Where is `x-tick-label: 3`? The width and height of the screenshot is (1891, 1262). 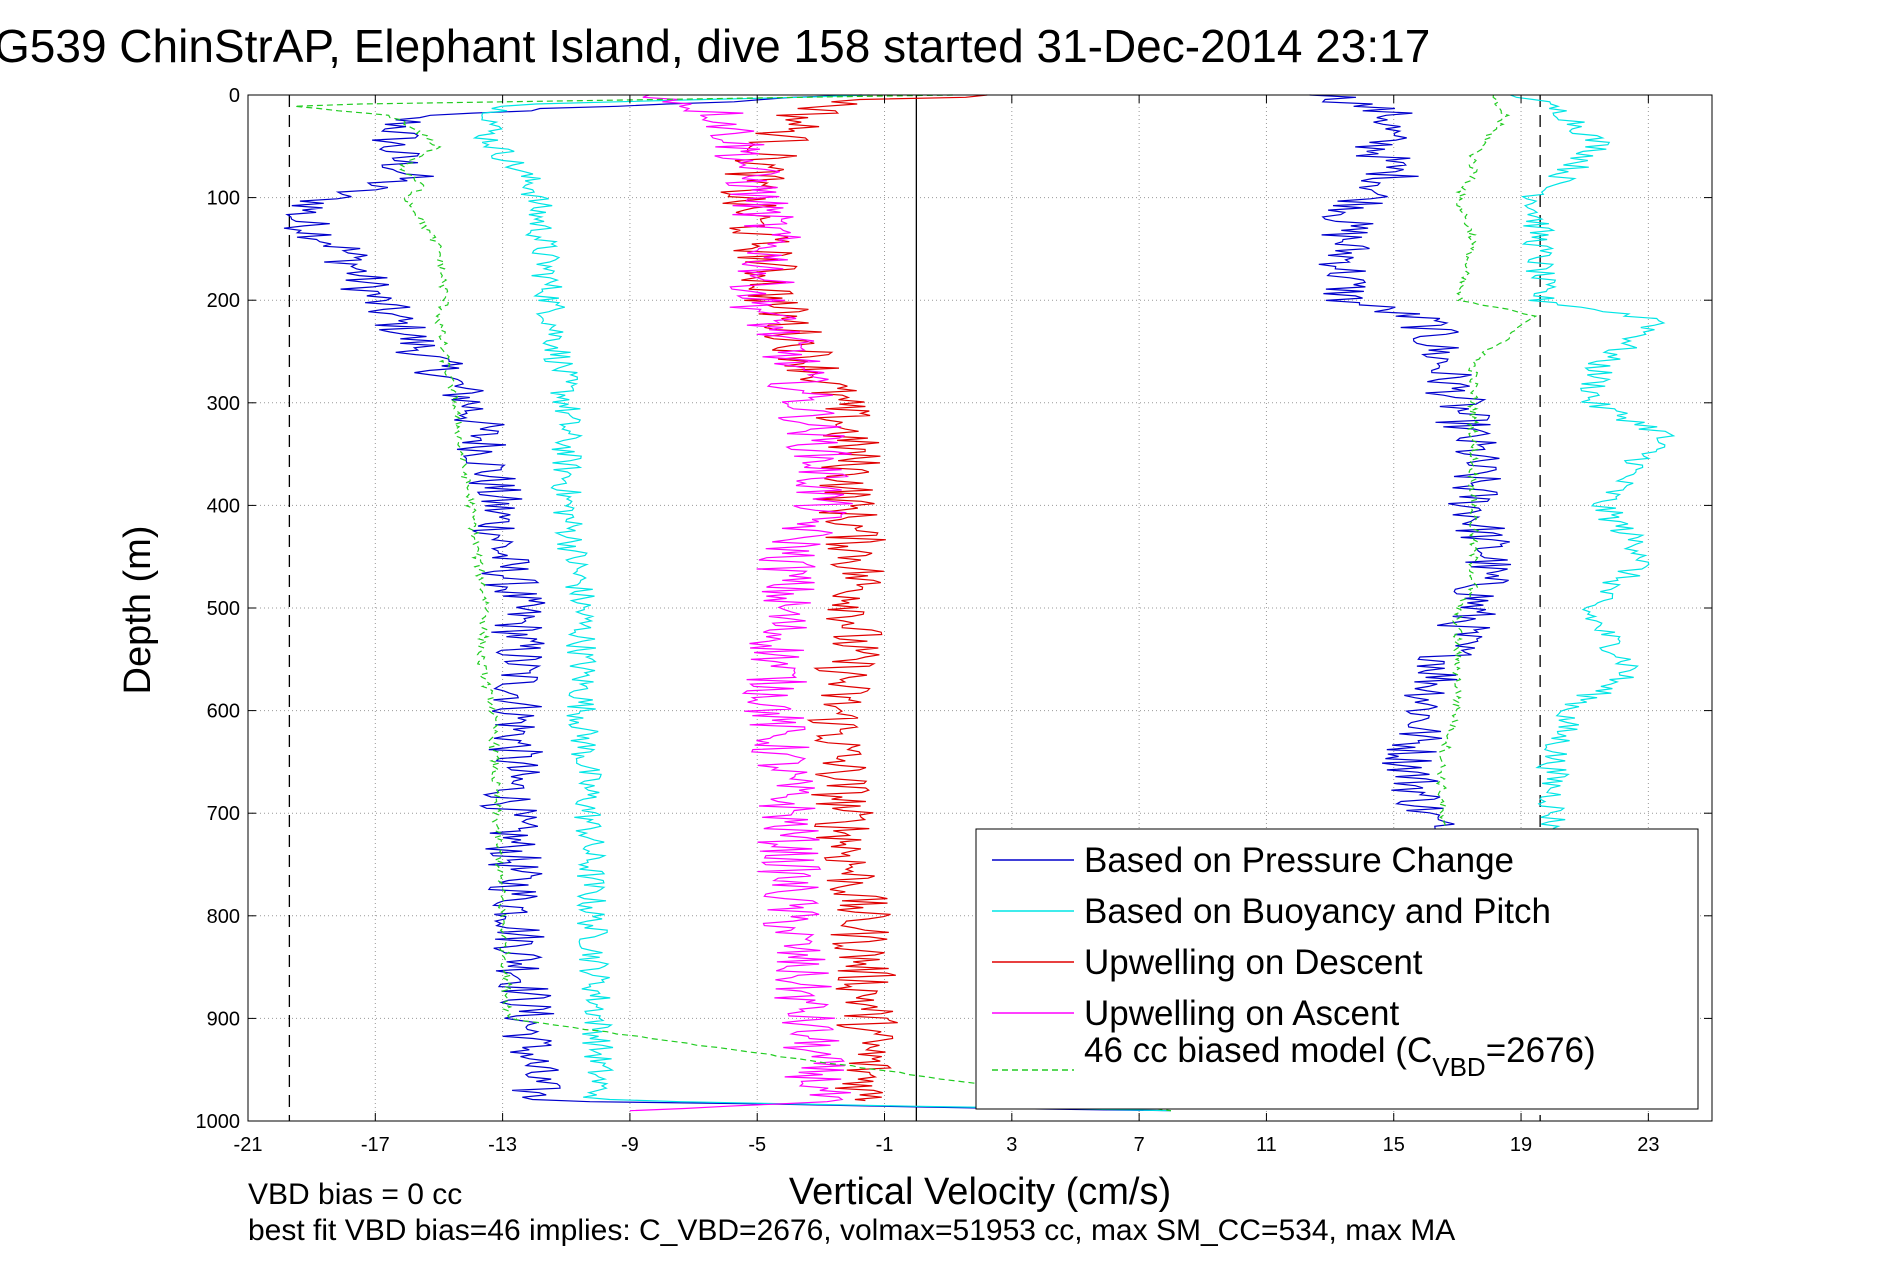 x-tick-label: 3 is located at coordinates (1011, 1145).